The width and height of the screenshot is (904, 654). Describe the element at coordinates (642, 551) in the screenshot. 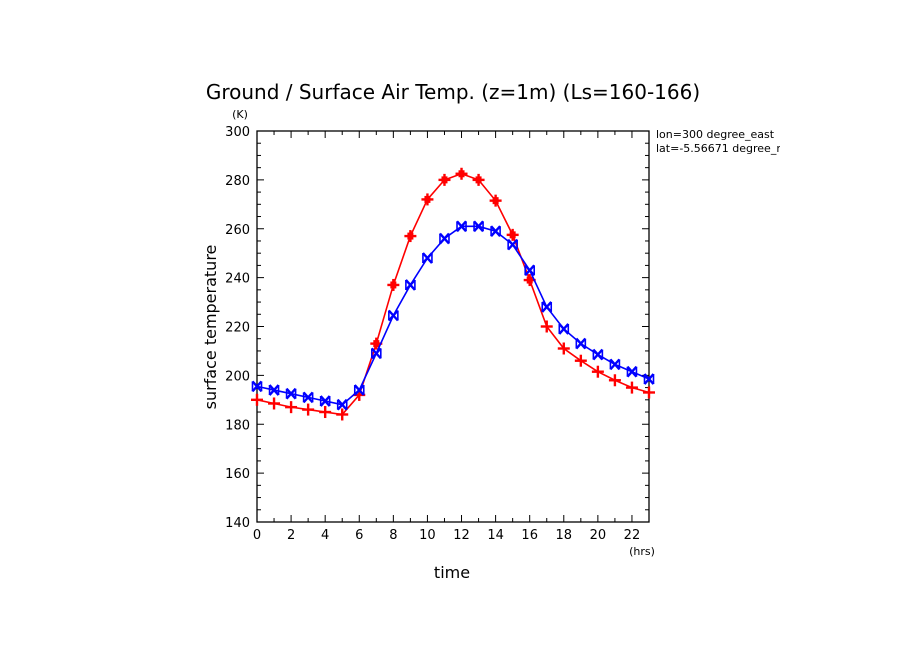

I see `x-unit-label: (hrs)` at that location.